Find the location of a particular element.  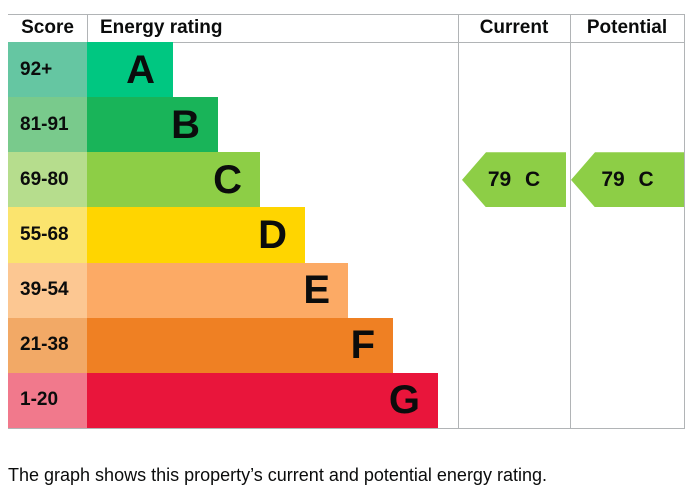

score-range-c: 69-80 is located at coordinates (47, 180).